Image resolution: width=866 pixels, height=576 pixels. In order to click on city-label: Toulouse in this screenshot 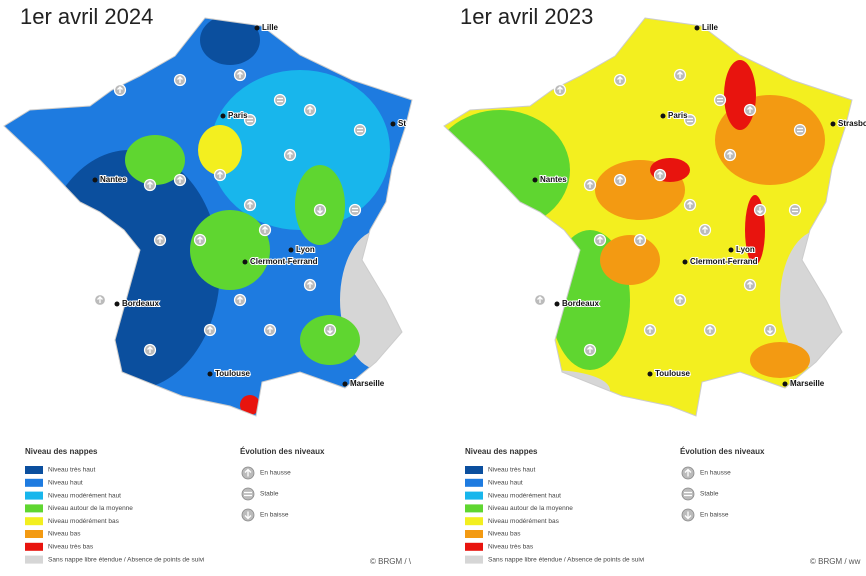, I will do `click(673, 373)`.